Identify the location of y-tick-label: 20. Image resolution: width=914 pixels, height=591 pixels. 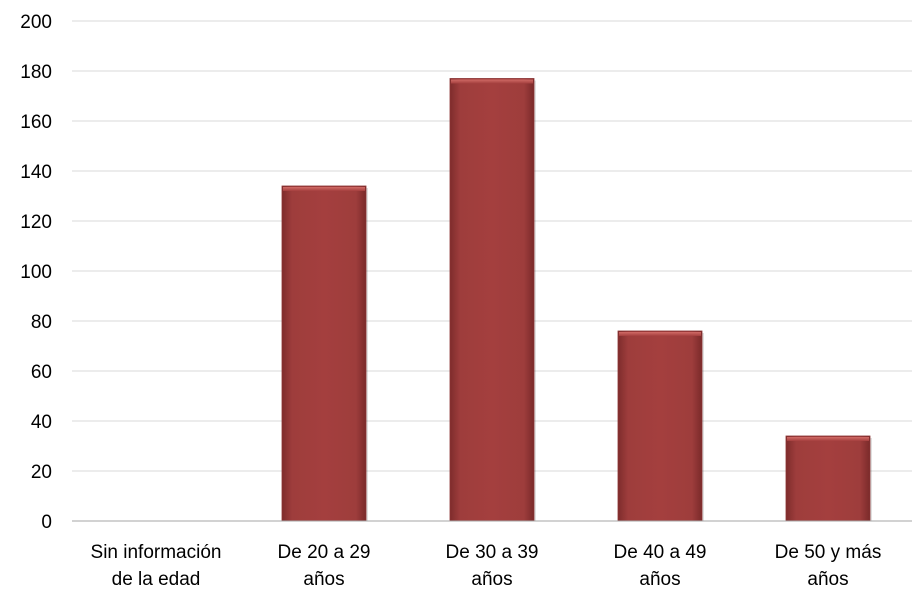
(41, 472).